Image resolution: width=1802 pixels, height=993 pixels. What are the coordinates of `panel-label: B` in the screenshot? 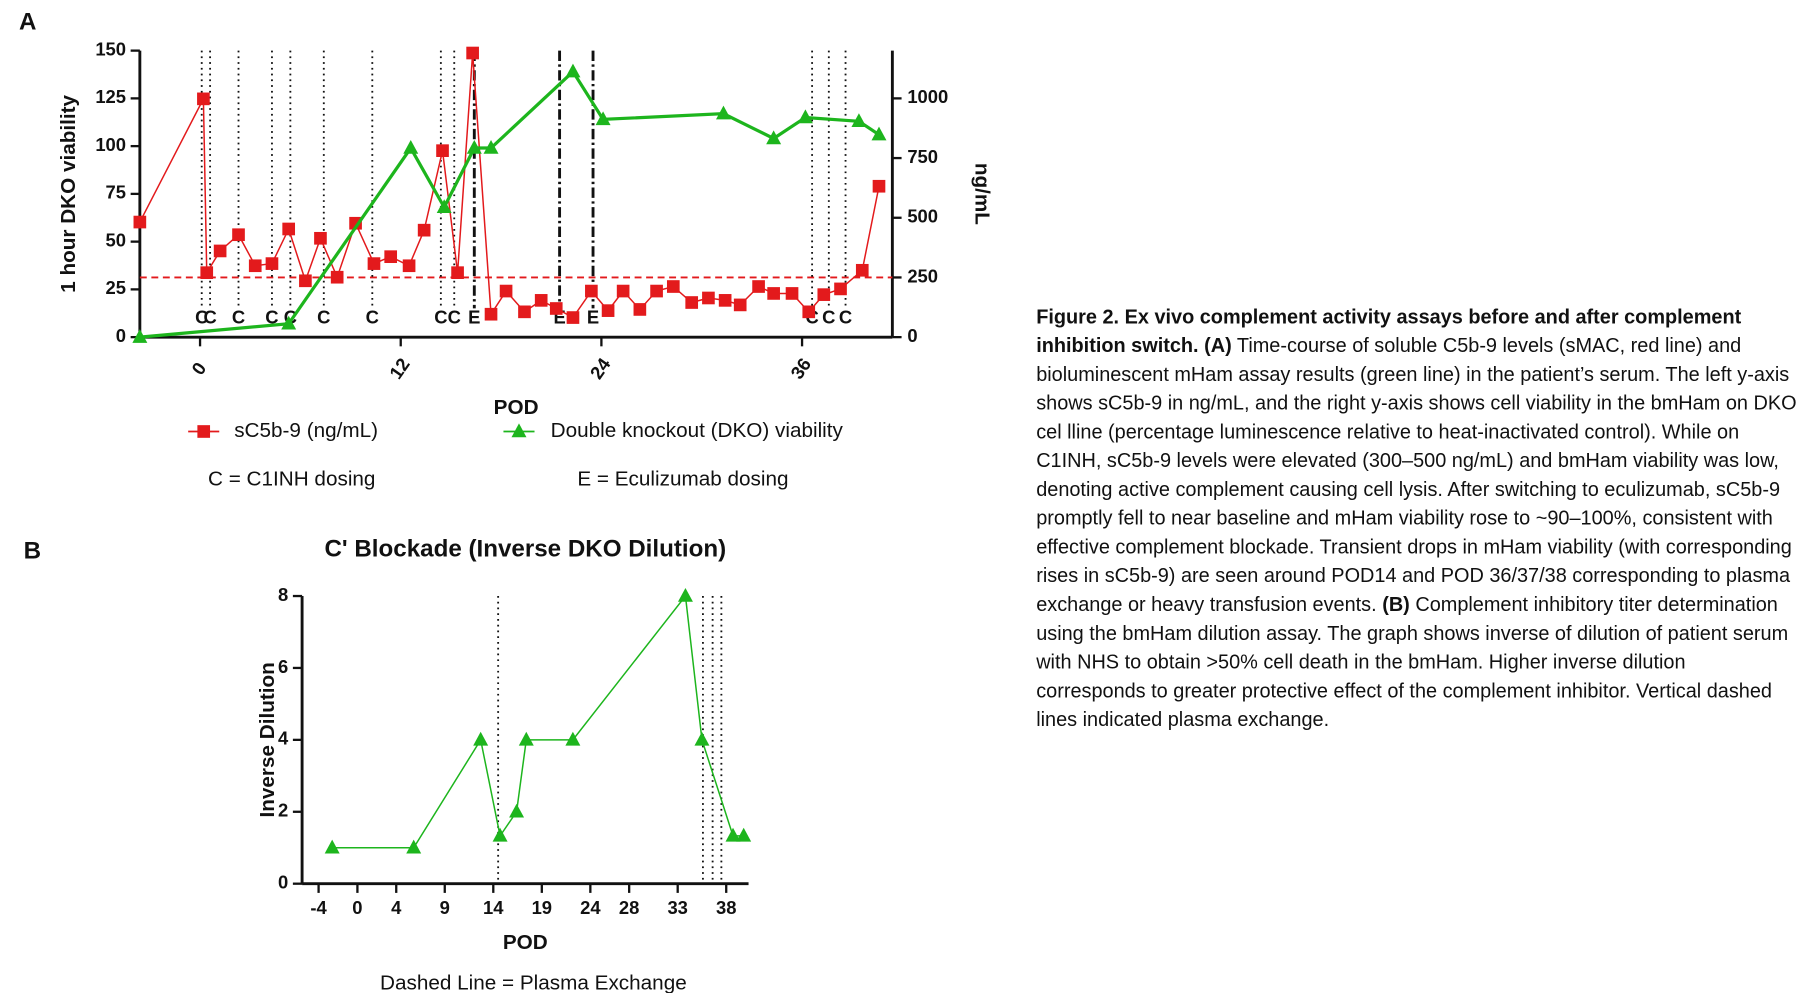 It's located at (32, 551).